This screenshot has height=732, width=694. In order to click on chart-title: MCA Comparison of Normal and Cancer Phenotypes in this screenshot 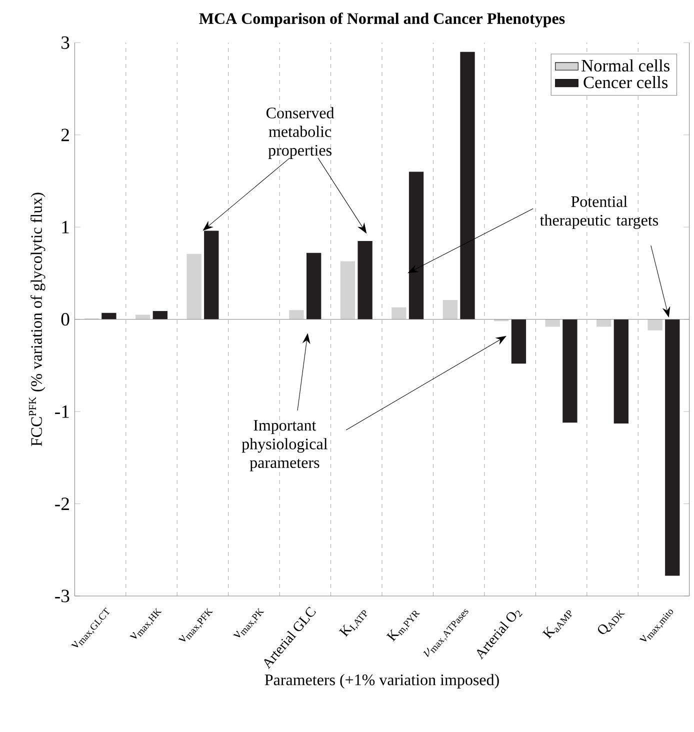, I will do `click(382, 20)`.